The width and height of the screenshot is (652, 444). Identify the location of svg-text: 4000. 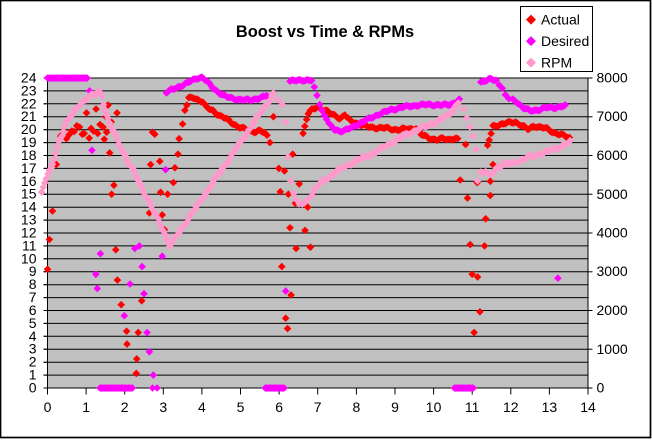
(612, 233).